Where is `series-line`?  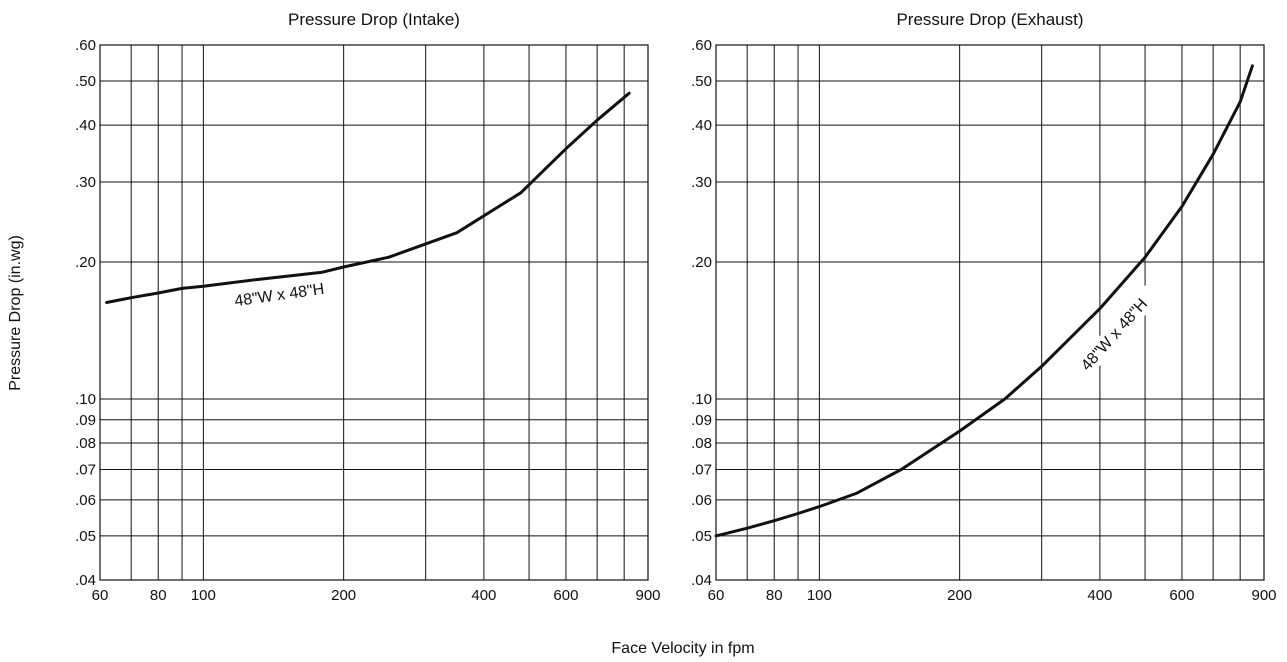
series-line is located at coordinates (368, 197).